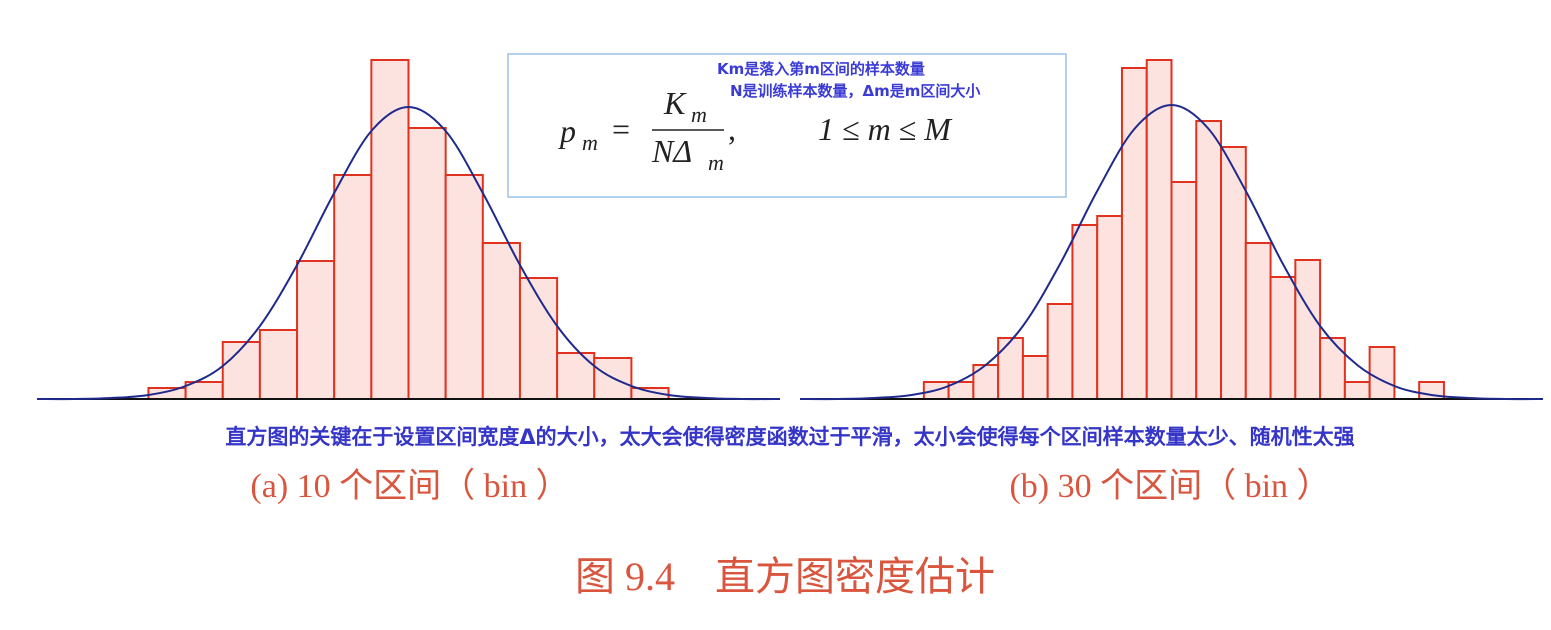 The width and height of the screenshot is (1551, 630). Describe the element at coordinates (1169, 486) in the screenshot. I see `caption: (b) 30 个区间（ bin ）` at that location.